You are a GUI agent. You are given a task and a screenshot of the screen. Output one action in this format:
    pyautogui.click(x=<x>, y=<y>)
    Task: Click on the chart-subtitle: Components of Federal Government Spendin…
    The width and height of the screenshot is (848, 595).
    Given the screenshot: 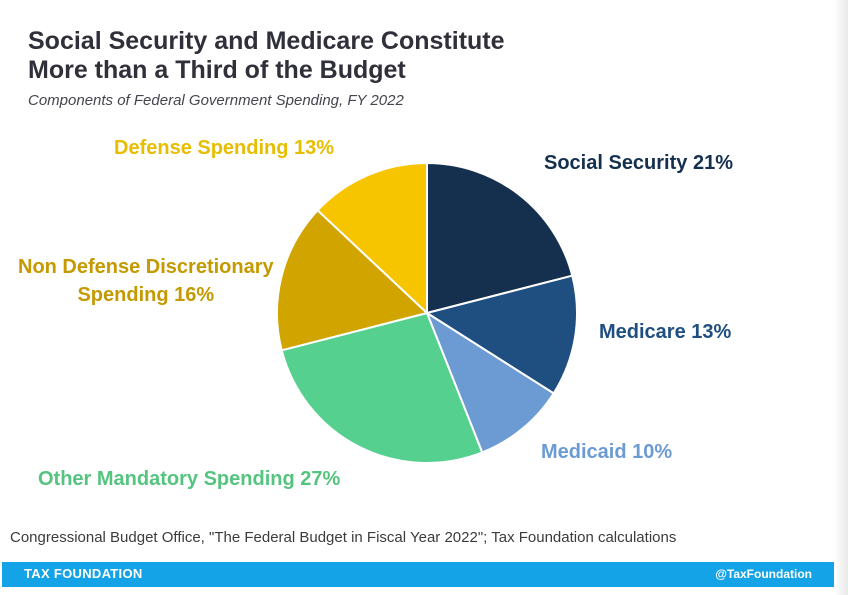 What is the action you would take?
    pyautogui.click(x=216, y=100)
    